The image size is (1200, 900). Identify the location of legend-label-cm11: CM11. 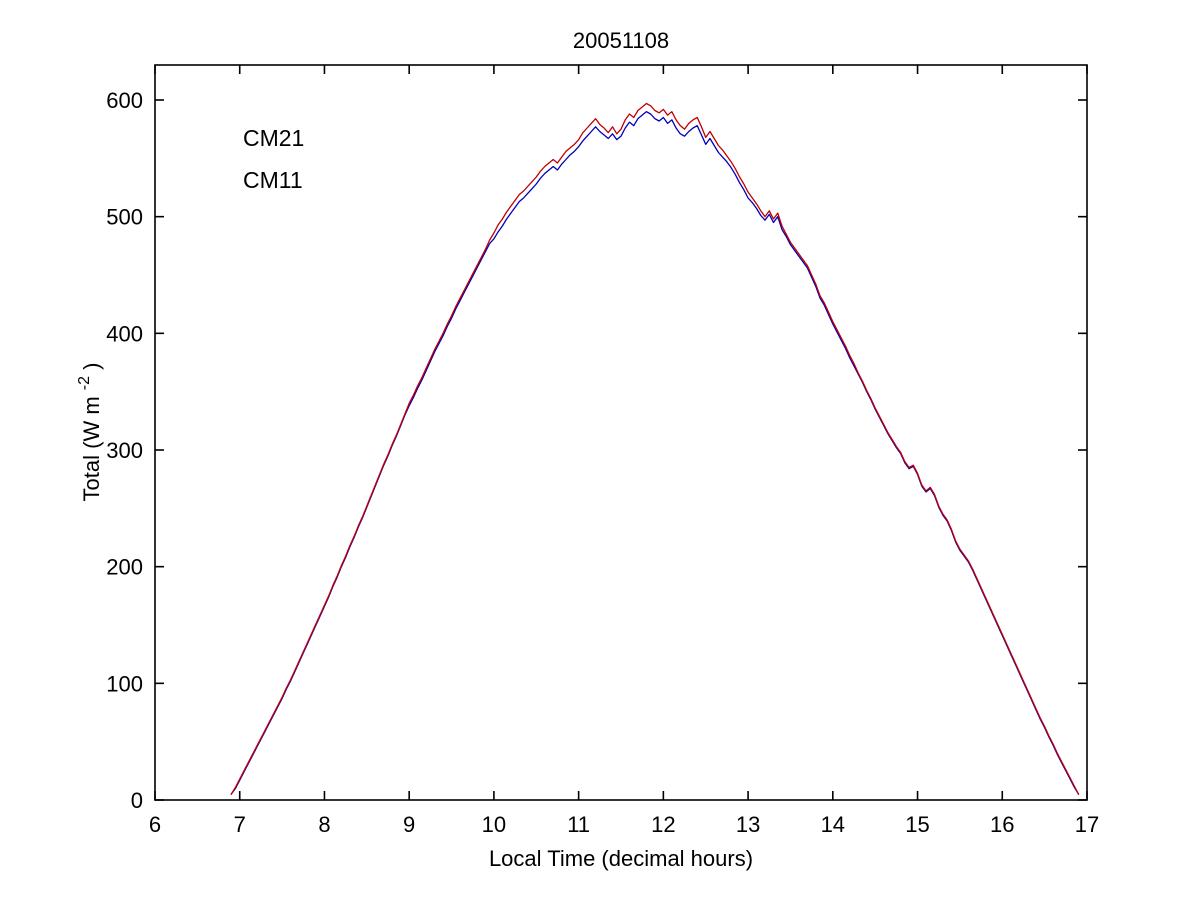
(273, 180).